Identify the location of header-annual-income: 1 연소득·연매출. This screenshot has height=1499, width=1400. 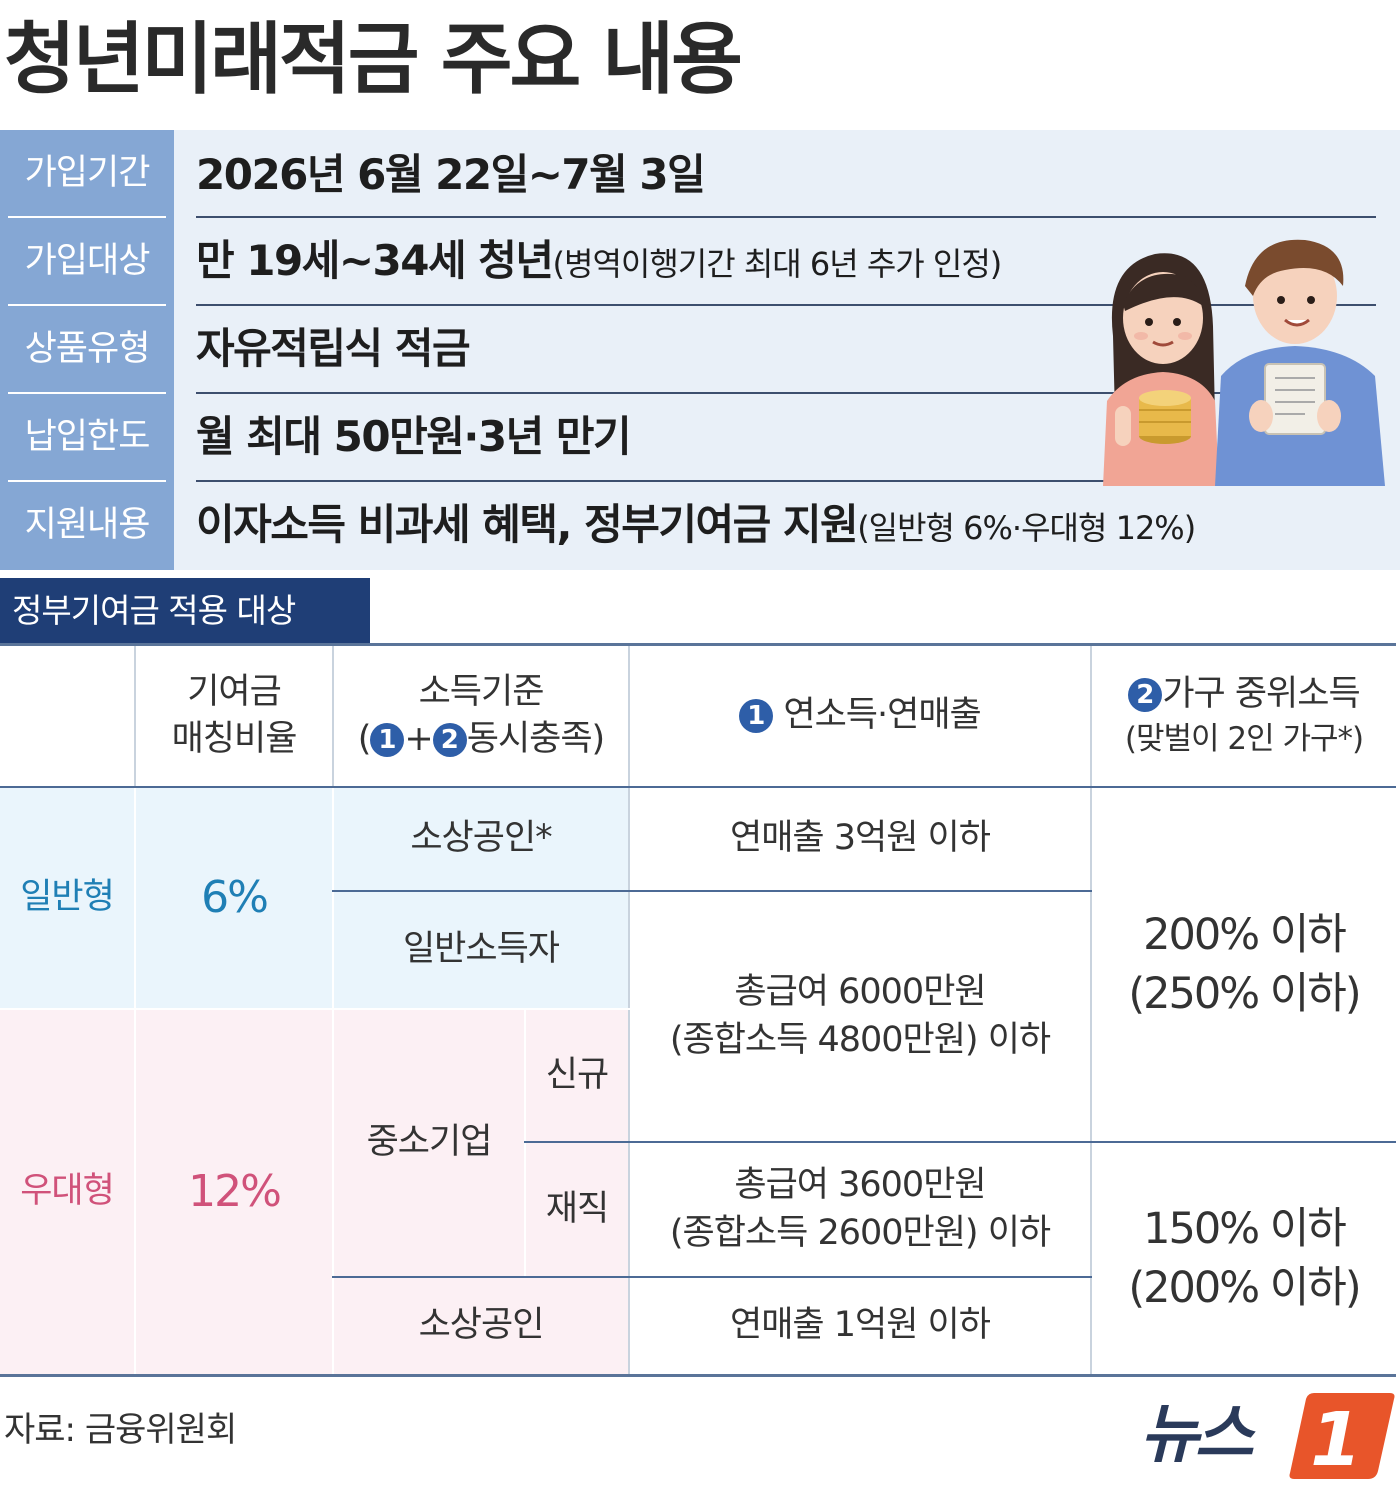
(860, 716).